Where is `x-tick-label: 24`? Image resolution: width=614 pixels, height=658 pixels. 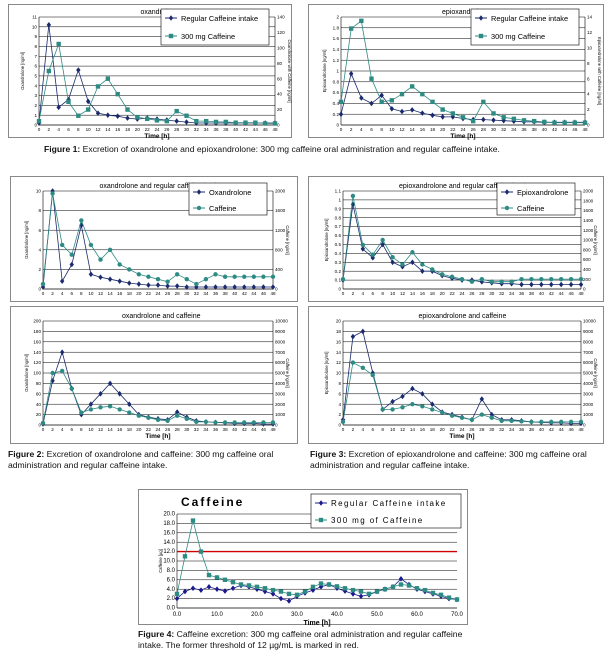
x-tick-label: 24 is located at coordinates (463, 129).